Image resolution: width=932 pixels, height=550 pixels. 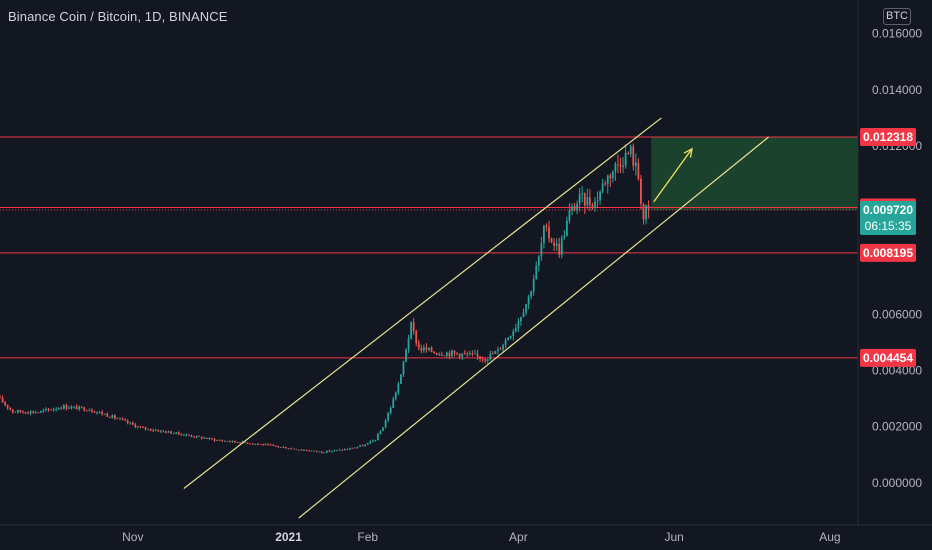 I want to click on time-axis: Nov 2021 Feb Apr Jun Aug, so click(x=481, y=537).